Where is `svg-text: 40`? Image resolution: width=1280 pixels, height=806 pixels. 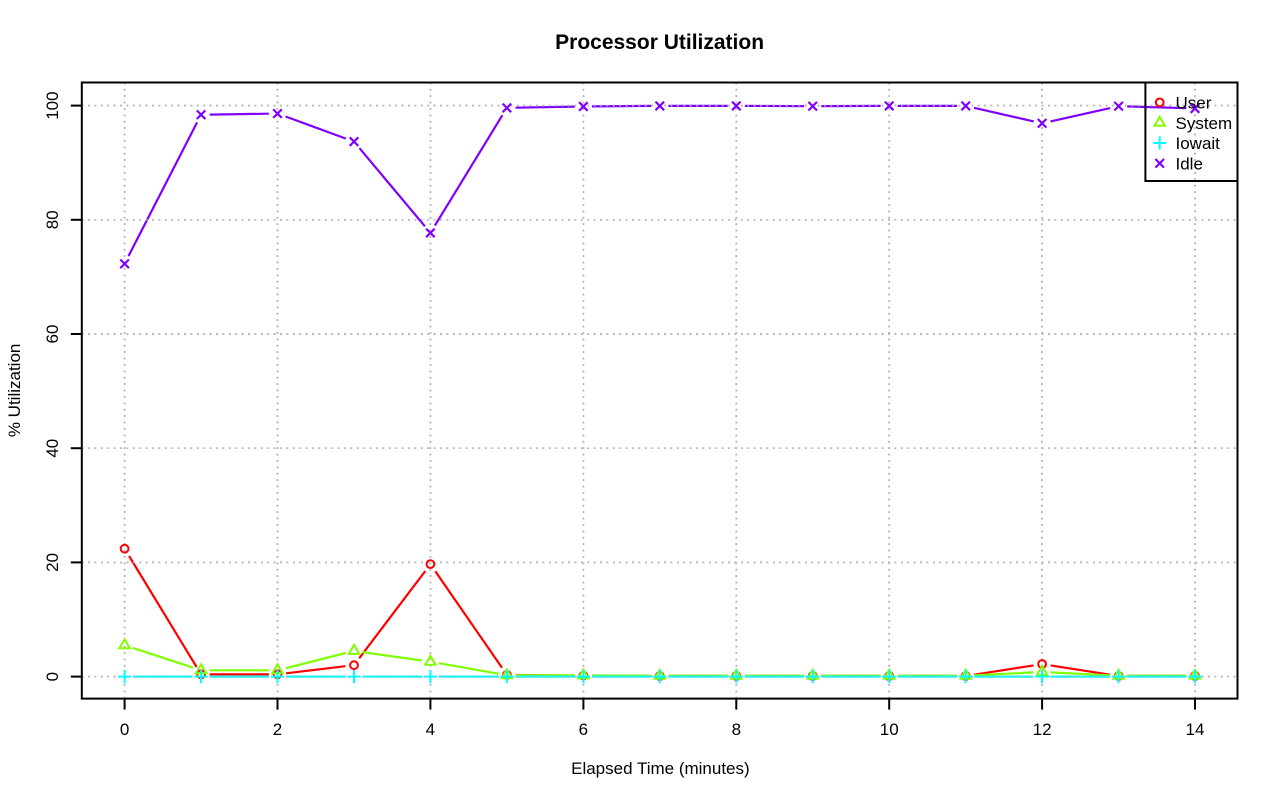 svg-text: 40 is located at coordinates (52, 448).